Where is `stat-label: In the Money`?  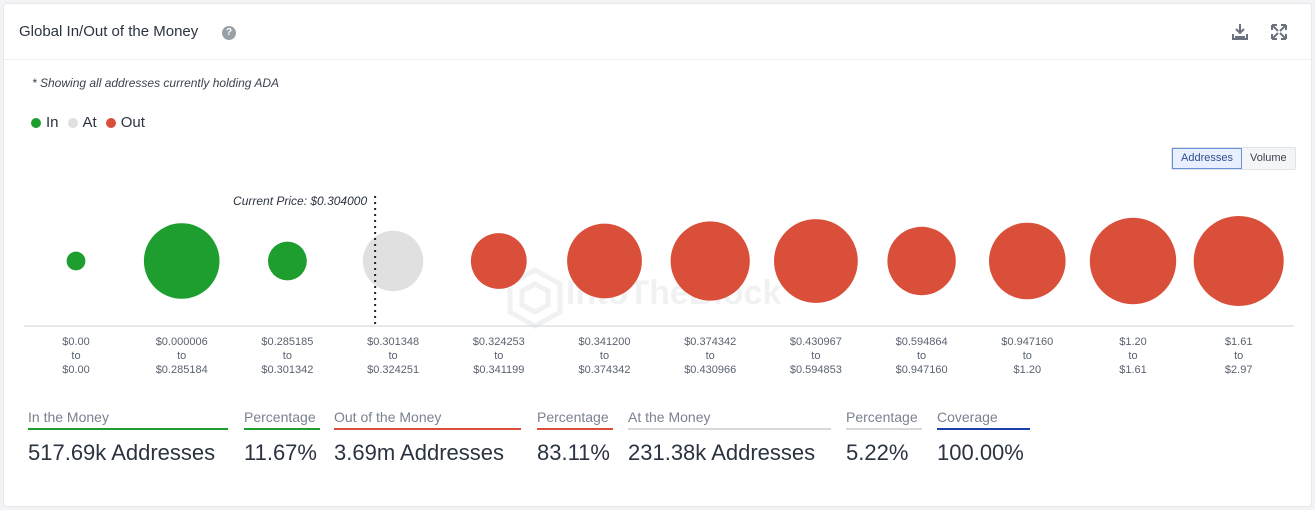
stat-label: In the Money is located at coordinates (68, 417).